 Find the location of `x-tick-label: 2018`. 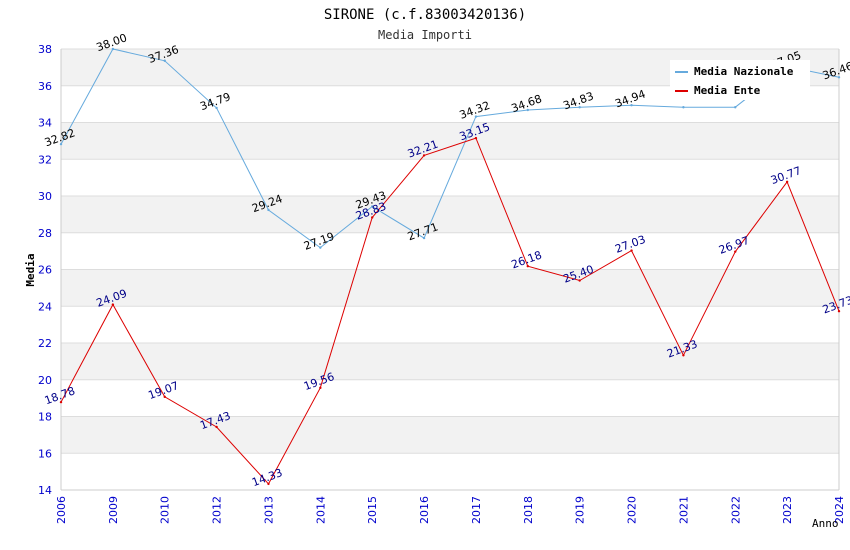

x-tick-label: 2018 is located at coordinates (528, 510).